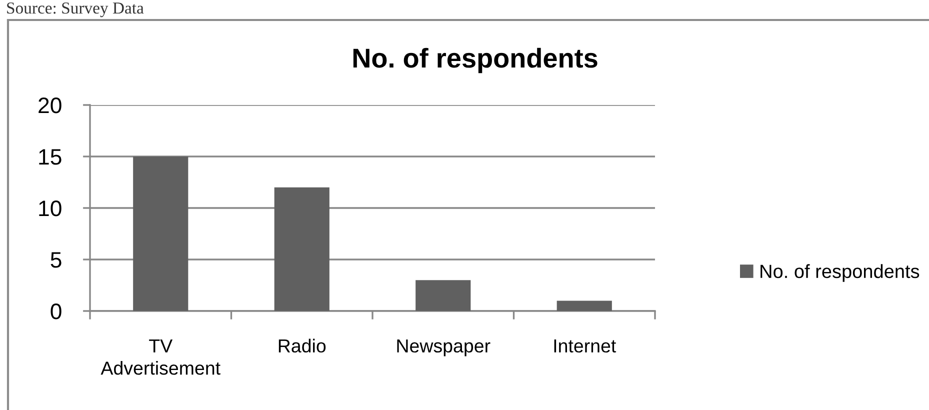 Image resolution: width=929 pixels, height=410 pixels. What do you see at coordinates (56, 312) in the screenshot?
I see `y-tick-label: 0` at bounding box center [56, 312].